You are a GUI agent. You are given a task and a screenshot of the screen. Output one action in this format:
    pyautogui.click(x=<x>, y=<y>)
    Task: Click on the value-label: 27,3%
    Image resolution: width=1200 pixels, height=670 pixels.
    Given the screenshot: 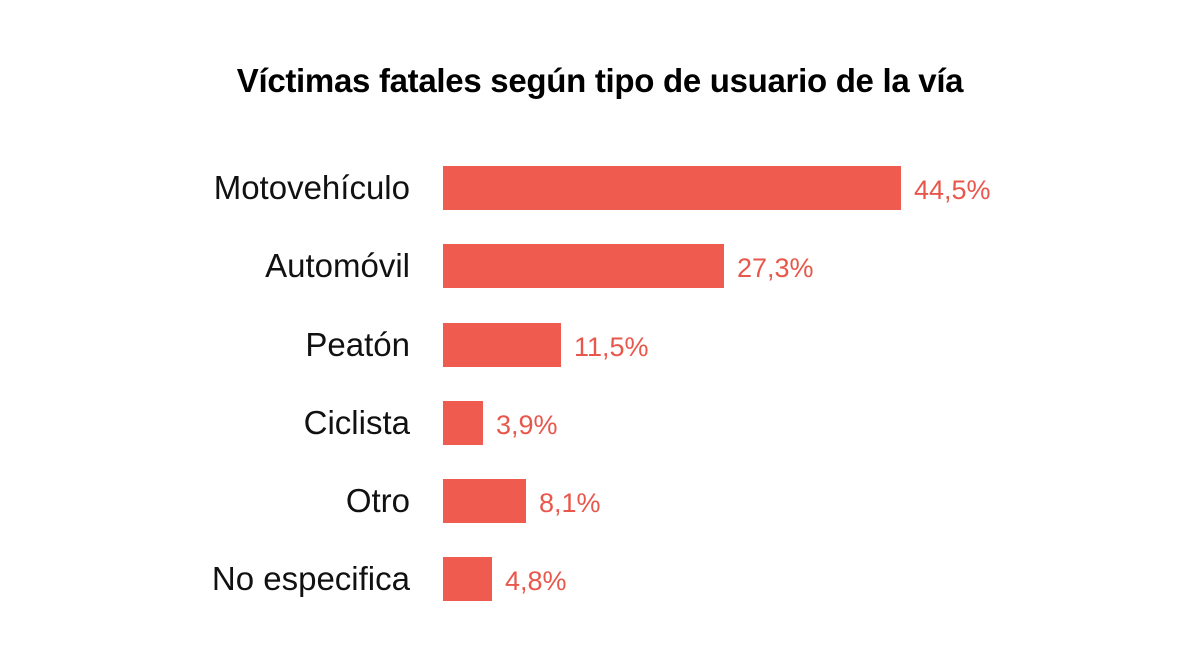 What is the action you would take?
    pyautogui.click(x=775, y=268)
    